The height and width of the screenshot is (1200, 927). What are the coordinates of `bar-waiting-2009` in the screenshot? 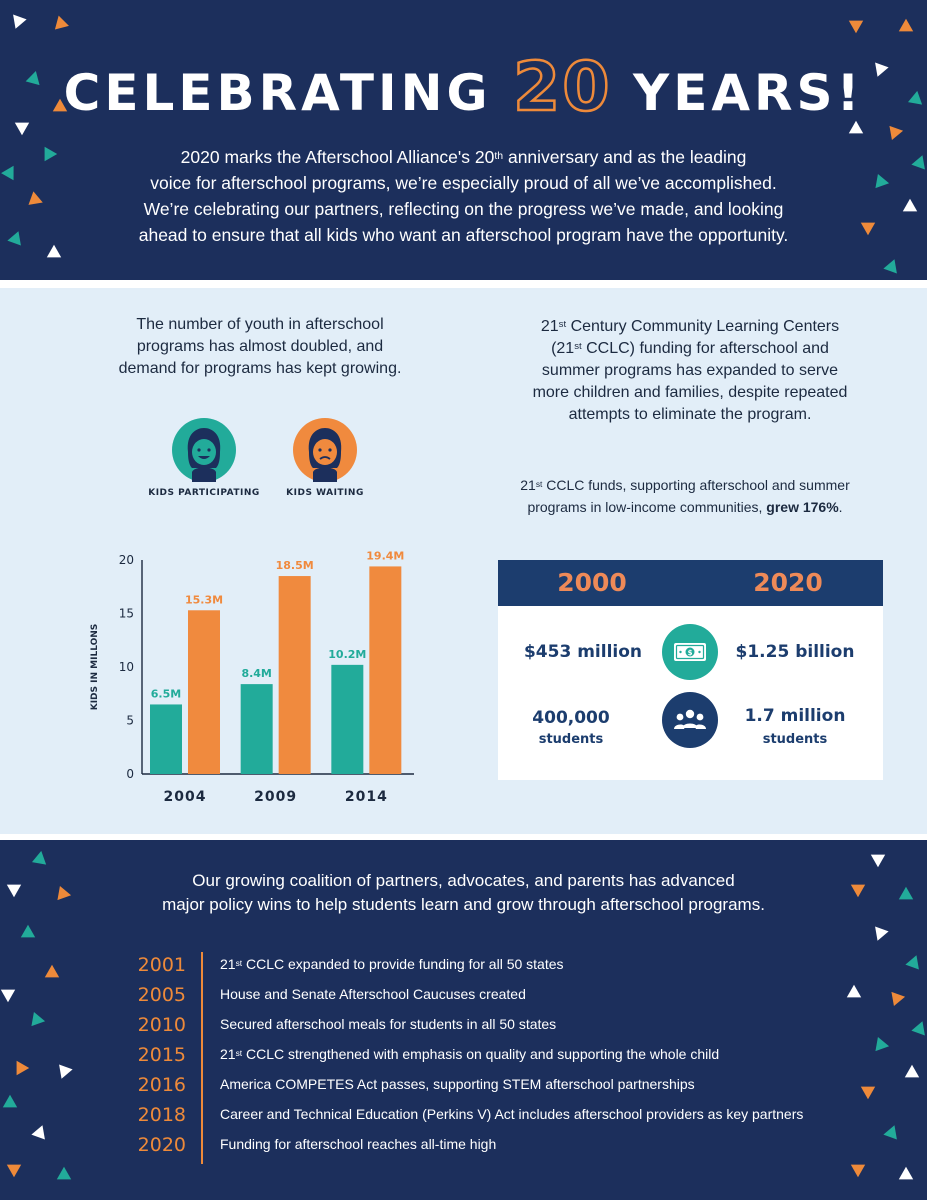 It's located at (294, 675).